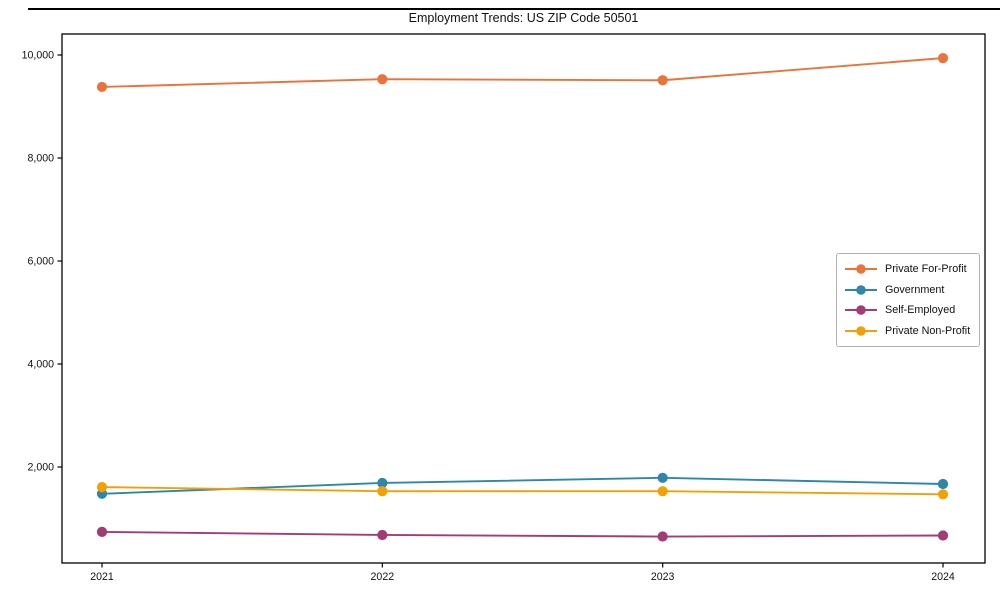 This screenshot has width=1000, height=600. Describe the element at coordinates (40, 468) in the screenshot. I see `y-tick-label: 2,000` at that location.